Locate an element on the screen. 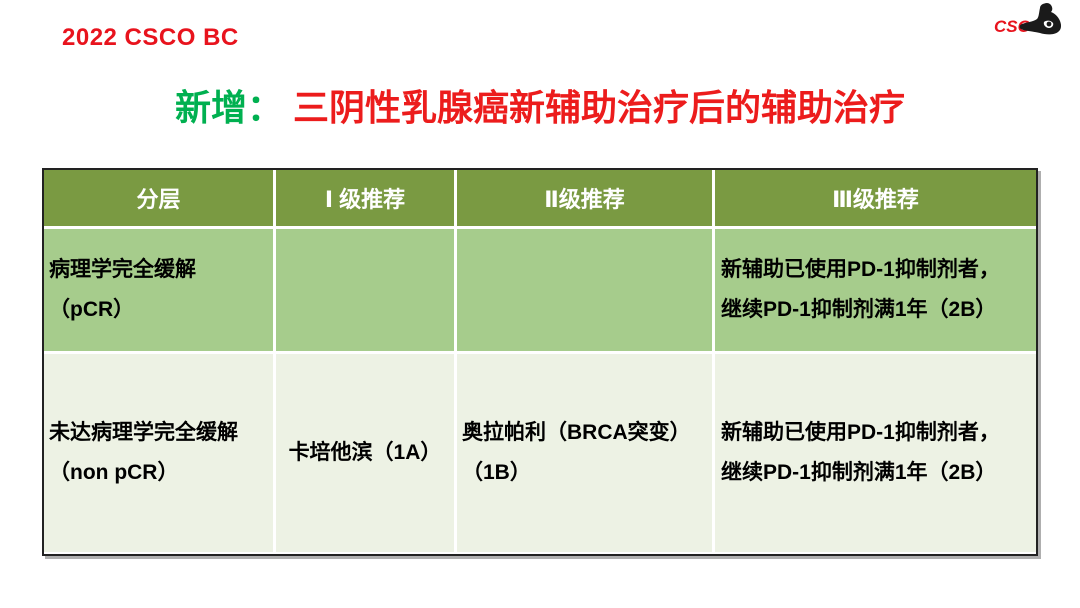  cell-text-line: 病理学完全缓解 is located at coordinates (122, 269).